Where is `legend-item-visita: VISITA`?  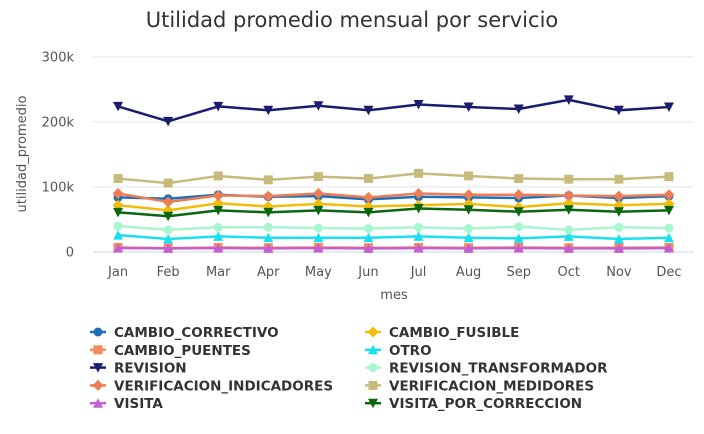 legend-item-visita: VISITA is located at coordinates (126, 404).